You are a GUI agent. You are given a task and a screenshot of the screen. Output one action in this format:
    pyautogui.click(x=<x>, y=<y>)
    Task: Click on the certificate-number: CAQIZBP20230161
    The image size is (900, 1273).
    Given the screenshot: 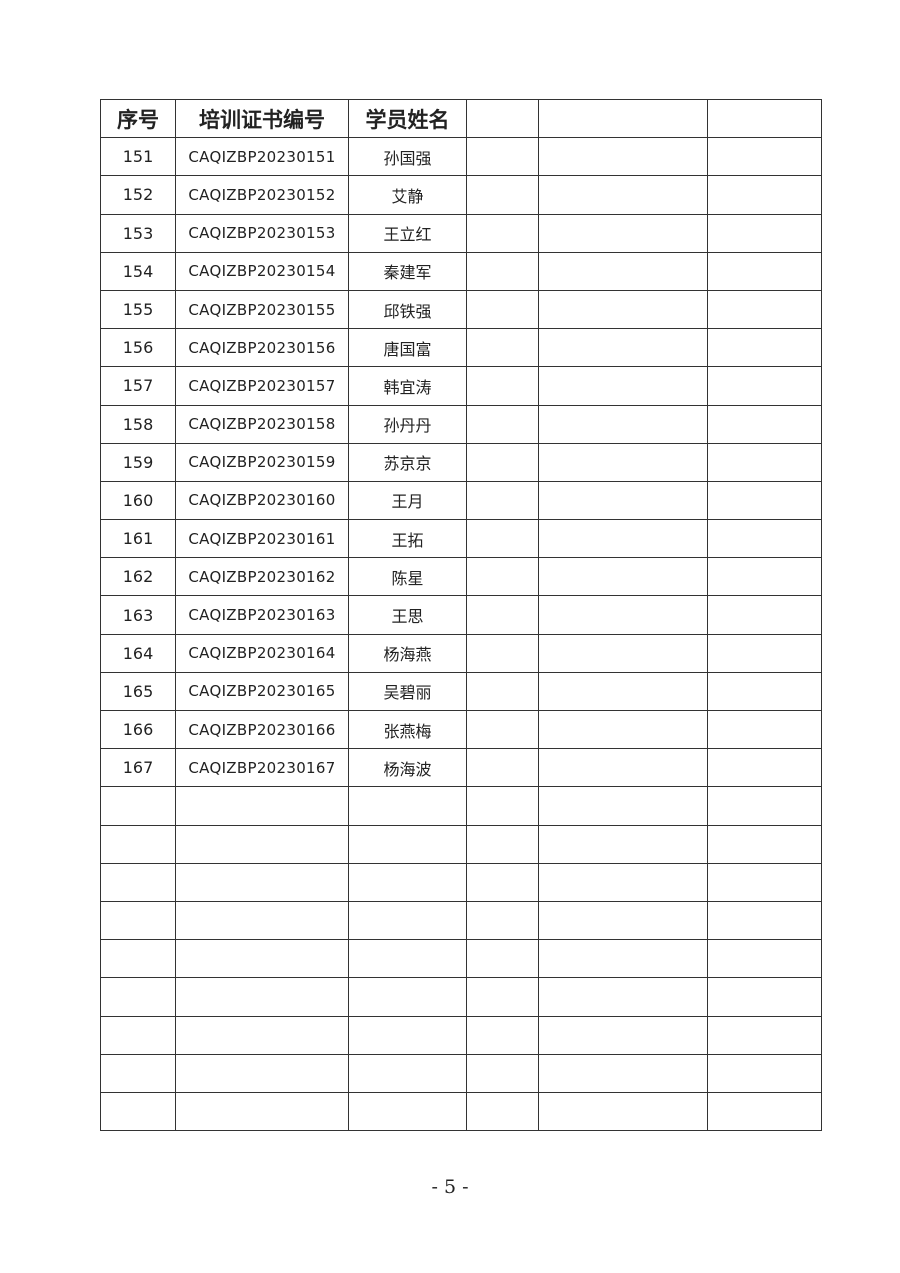 What is the action you would take?
    pyautogui.click(x=262, y=539)
    